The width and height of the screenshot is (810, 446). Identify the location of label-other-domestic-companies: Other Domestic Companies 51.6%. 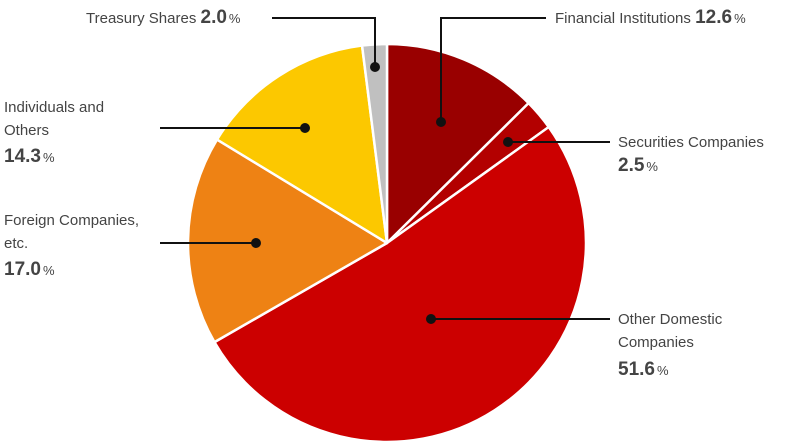
(670, 345).